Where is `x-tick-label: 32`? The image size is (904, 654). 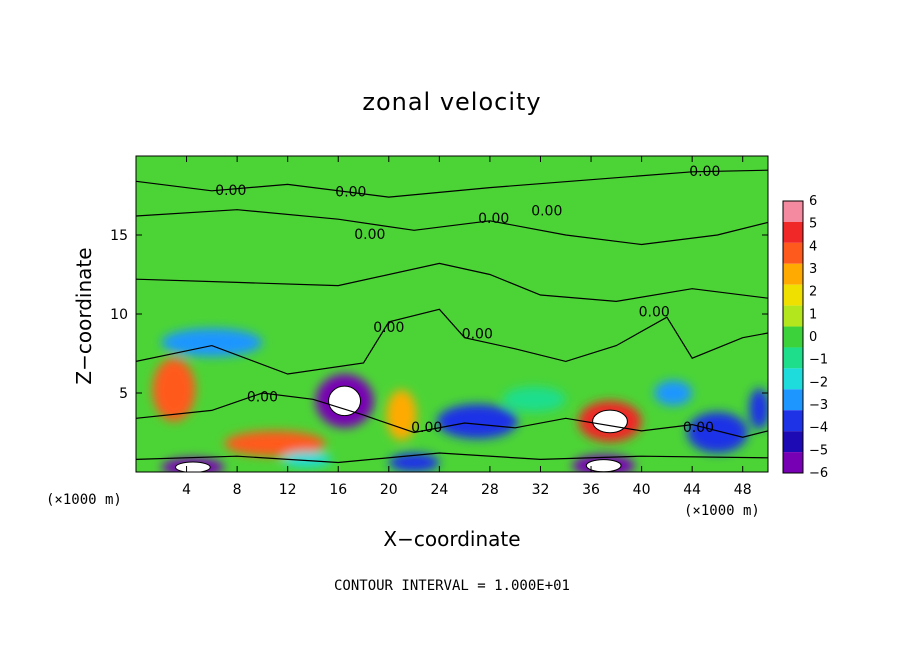
x-tick-label: 32 is located at coordinates (541, 490).